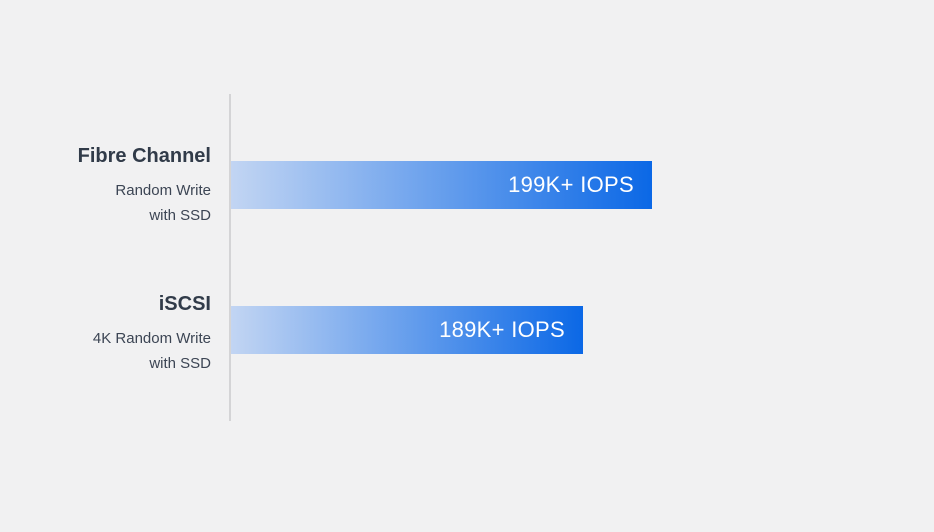 This screenshot has width=934, height=532. Describe the element at coordinates (230, 257) in the screenshot. I see `y-axis-line` at that location.